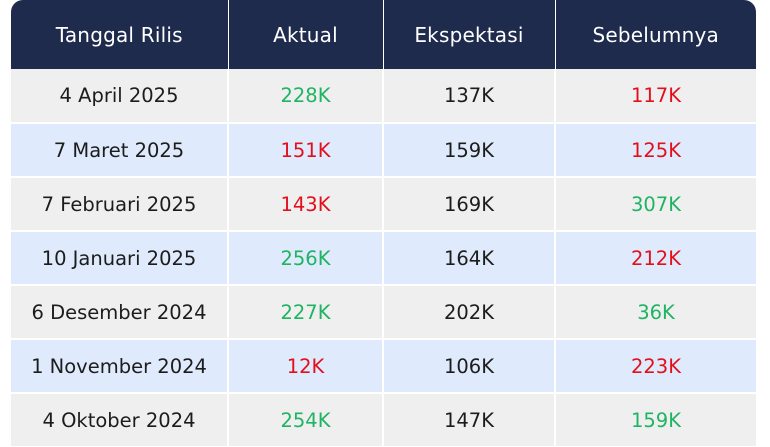 The height and width of the screenshot is (447, 770). What do you see at coordinates (655, 150) in the screenshot?
I see `cell-previous: 125K` at bounding box center [655, 150].